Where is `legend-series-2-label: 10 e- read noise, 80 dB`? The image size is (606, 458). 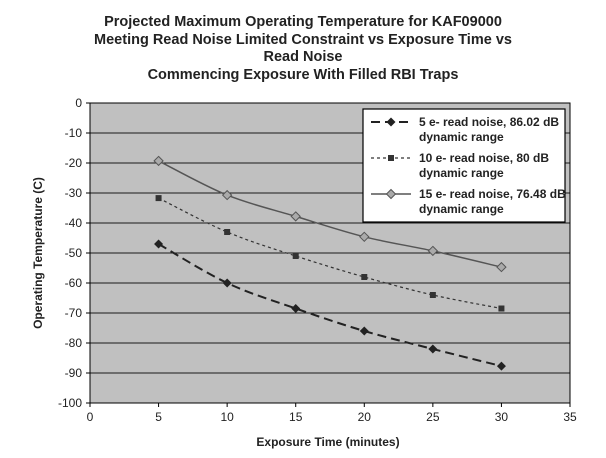 legend-series-2-label: 10 e- read noise, 80 dB is located at coordinates (484, 158).